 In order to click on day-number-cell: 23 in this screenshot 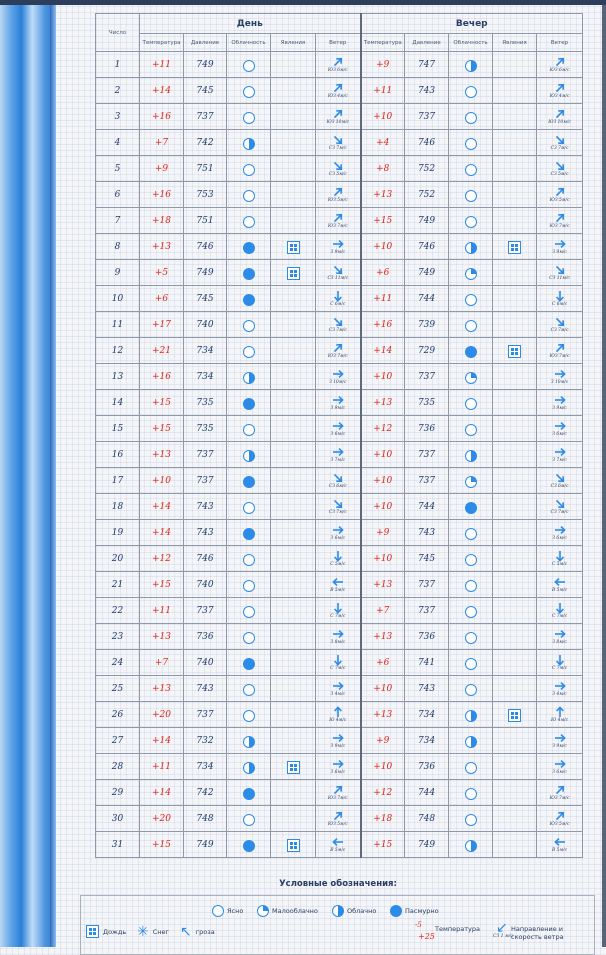, I will do `click(117, 636)`.